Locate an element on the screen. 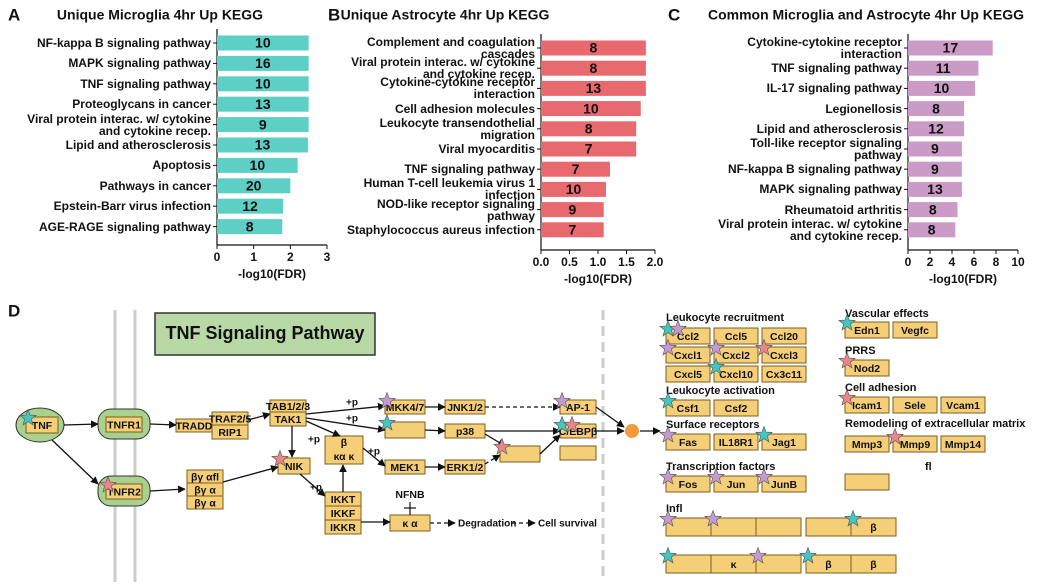 This screenshot has height=587, width=1050. group-label: Transcription factors is located at coordinates (720, 467).